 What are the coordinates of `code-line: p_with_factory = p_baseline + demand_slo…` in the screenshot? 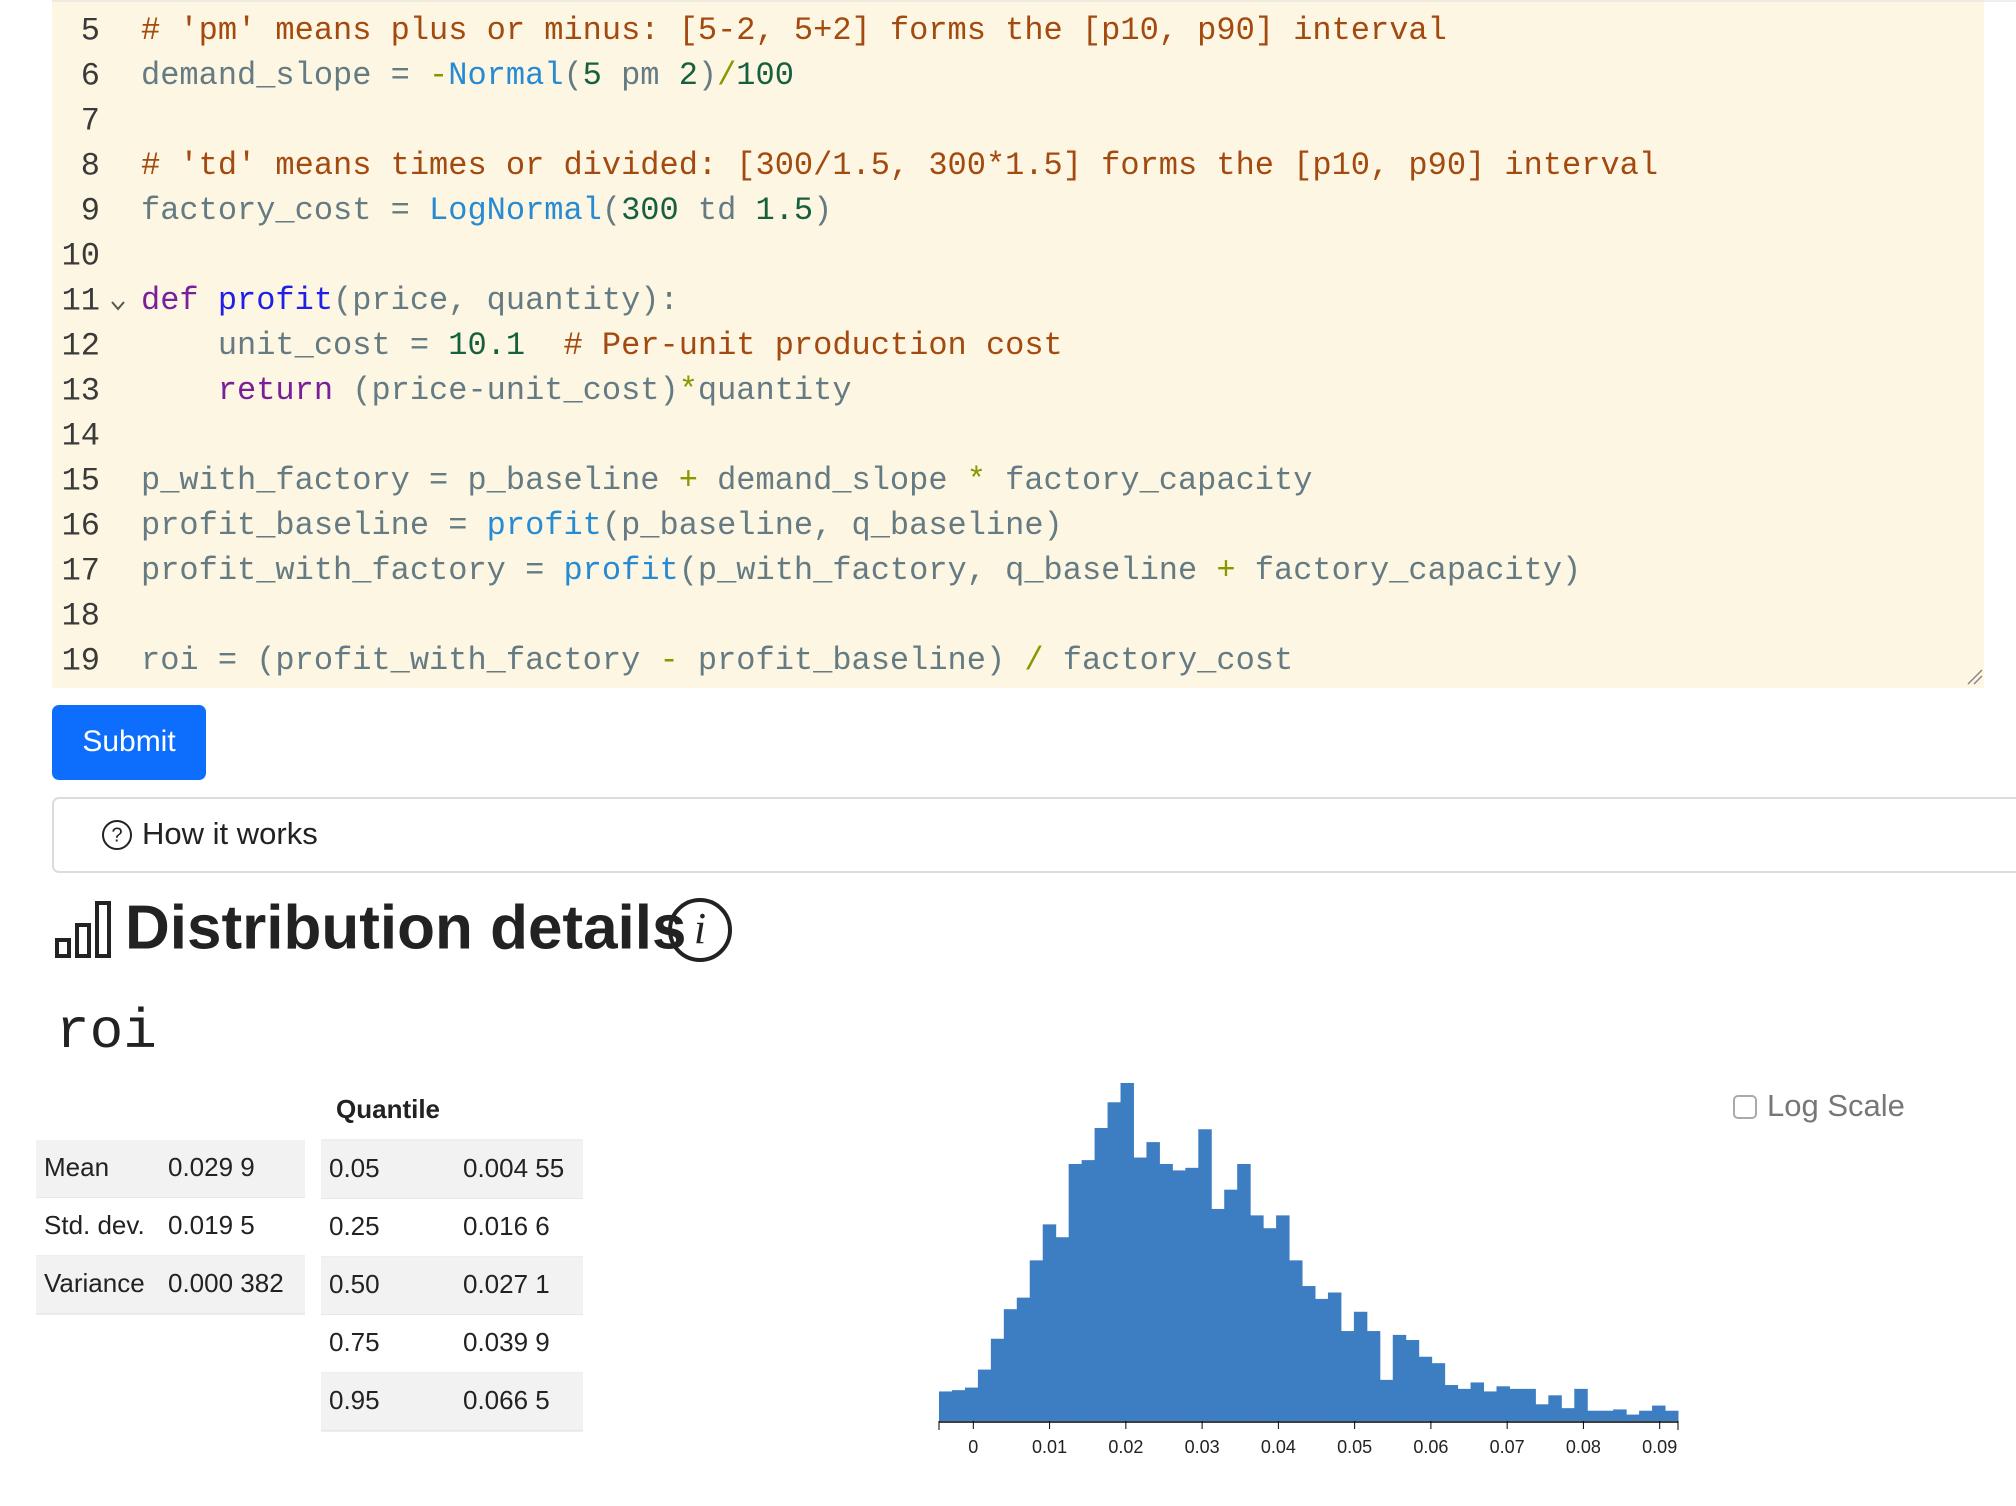 It's located at (726, 480).